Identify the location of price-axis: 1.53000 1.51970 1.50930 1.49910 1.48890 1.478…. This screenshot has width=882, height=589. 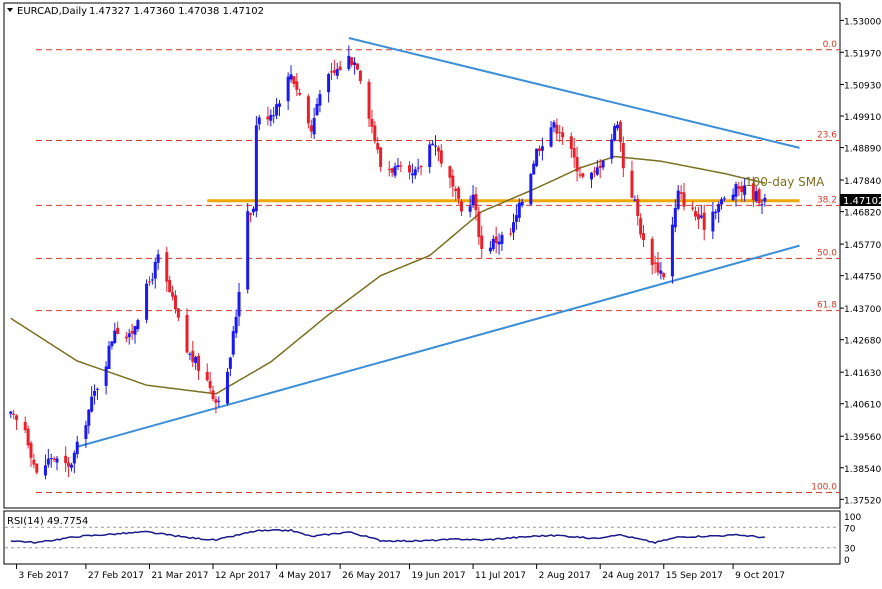
(860, 261).